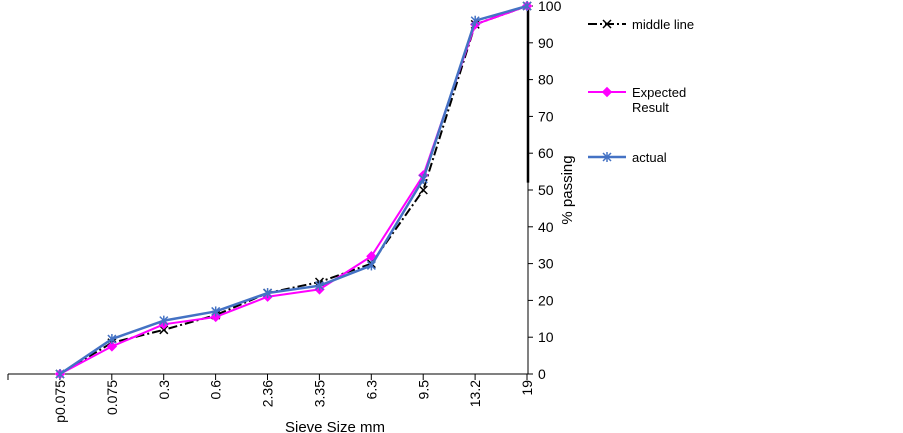 This screenshot has height=433, width=903. I want to click on x-tick-label: 19, so click(527, 388).